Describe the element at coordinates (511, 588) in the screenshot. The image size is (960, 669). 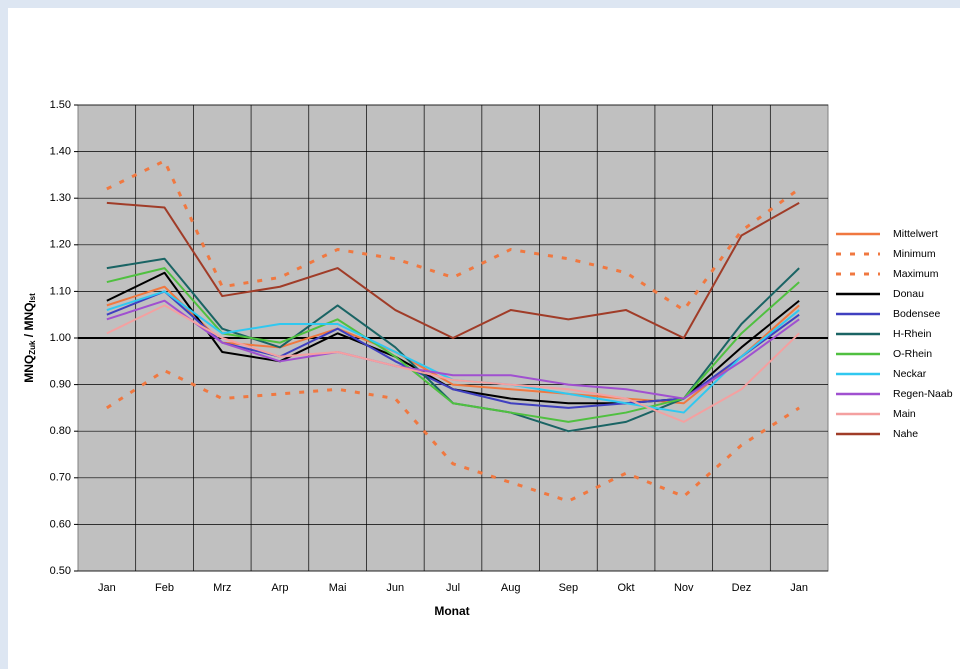
I see `x-tick-label: Aug` at that location.